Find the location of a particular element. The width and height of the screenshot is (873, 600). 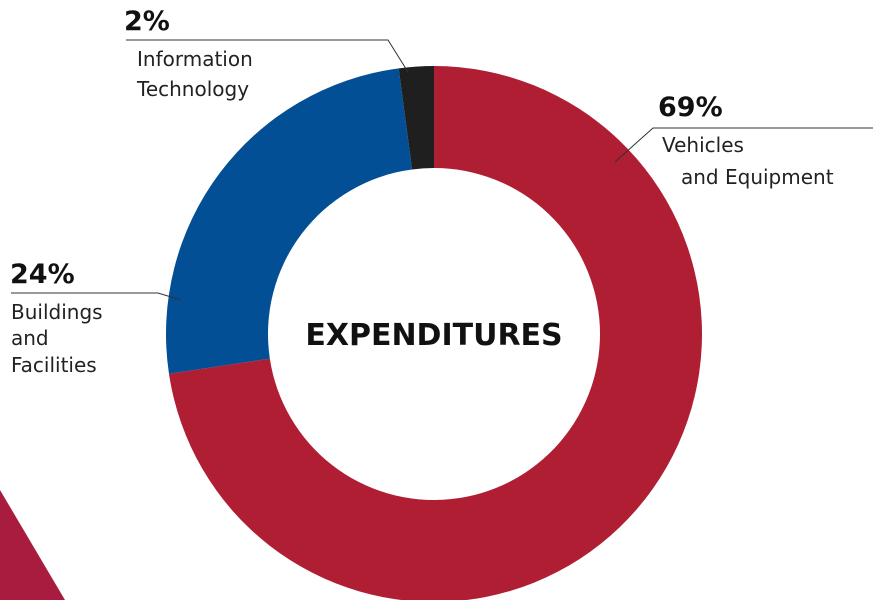

label-text-it-line1: Information is located at coordinates (195, 59).